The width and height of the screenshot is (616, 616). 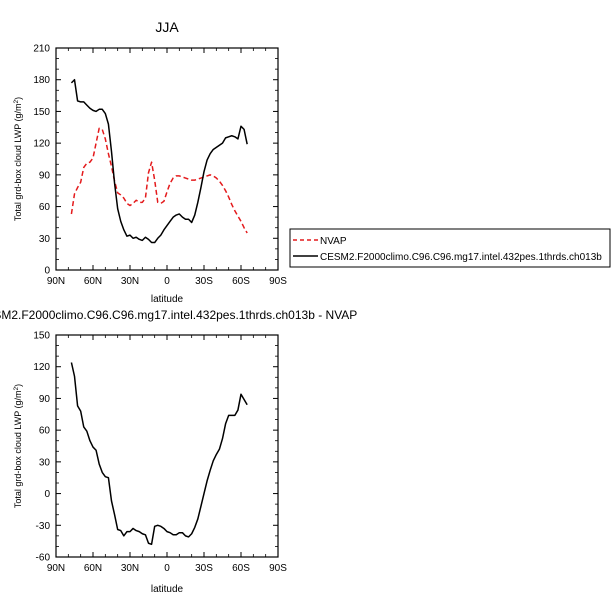 I want to click on bottom-x-tick-label: 30S, so click(x=204, y=568).